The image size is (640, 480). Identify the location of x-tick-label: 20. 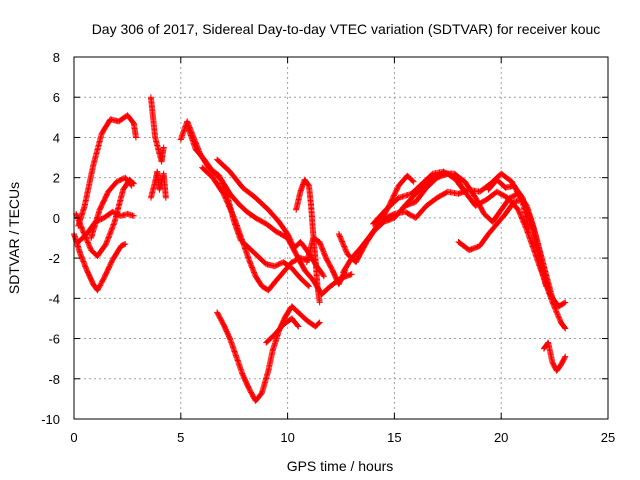
(501, 437).